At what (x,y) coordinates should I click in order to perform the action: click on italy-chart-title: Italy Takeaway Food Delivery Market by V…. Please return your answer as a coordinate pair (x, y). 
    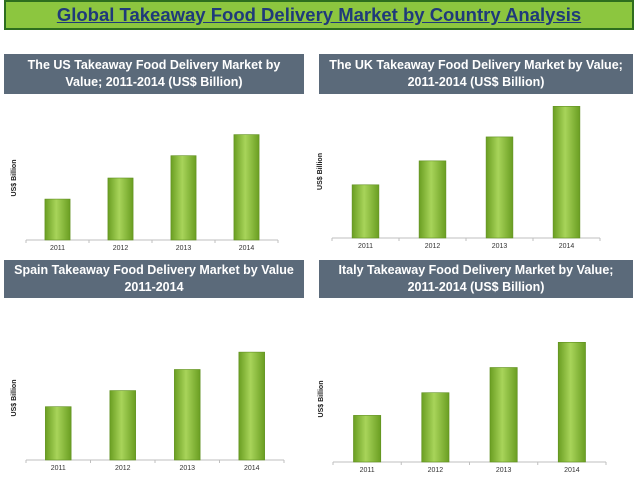
    Looking at the image, I should click on (476, 279).